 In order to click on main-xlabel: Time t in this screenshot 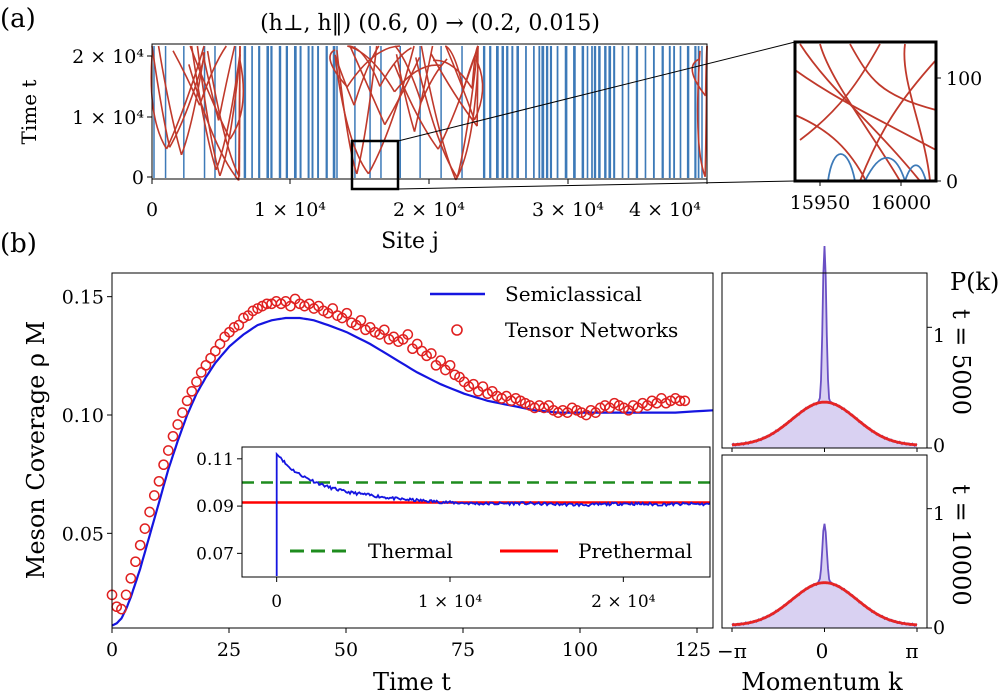, I will do `click(412, 681)`.